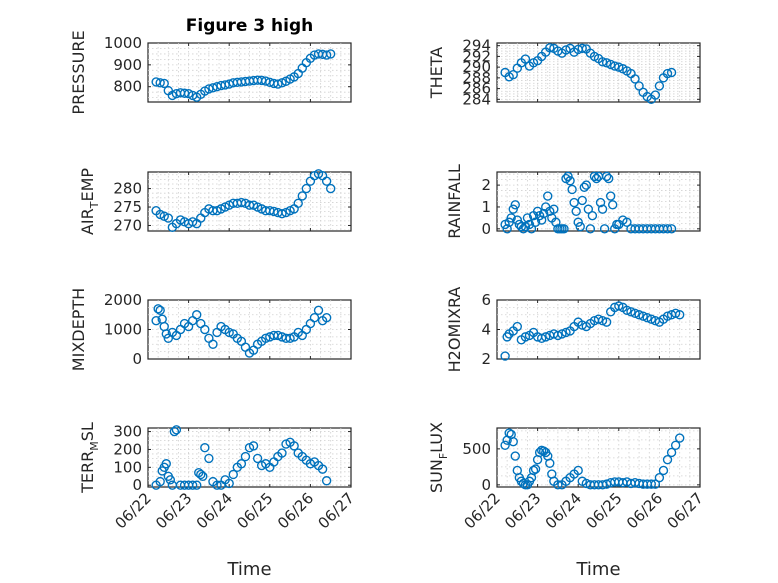 This screenshot has height=583, width=778. I want to click on subplot-mixdepth: 0 1000 2000 MIXDEPTH, so click(210, 329).